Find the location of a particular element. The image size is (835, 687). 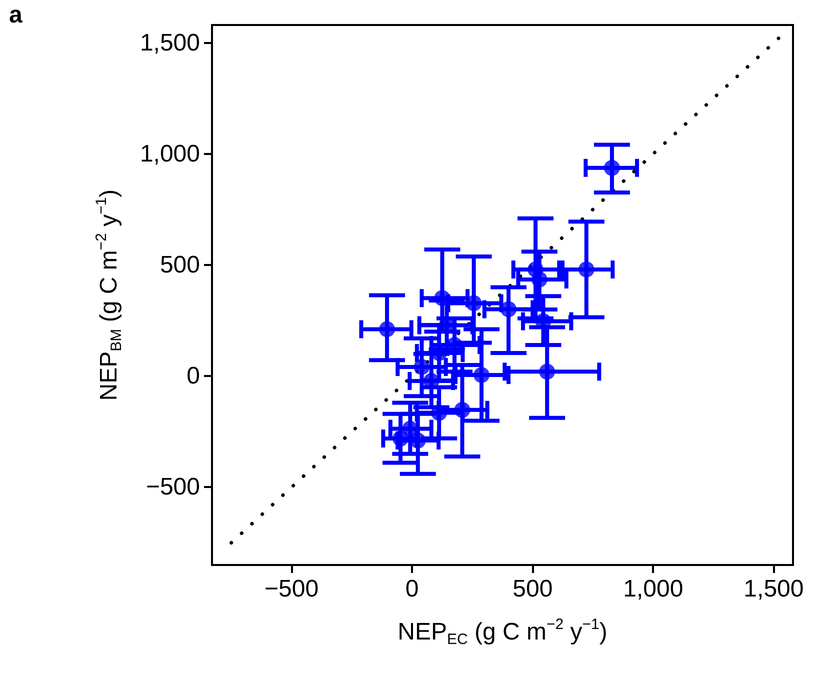

x-tick-label: −500 is located at coordinates (291, 589).